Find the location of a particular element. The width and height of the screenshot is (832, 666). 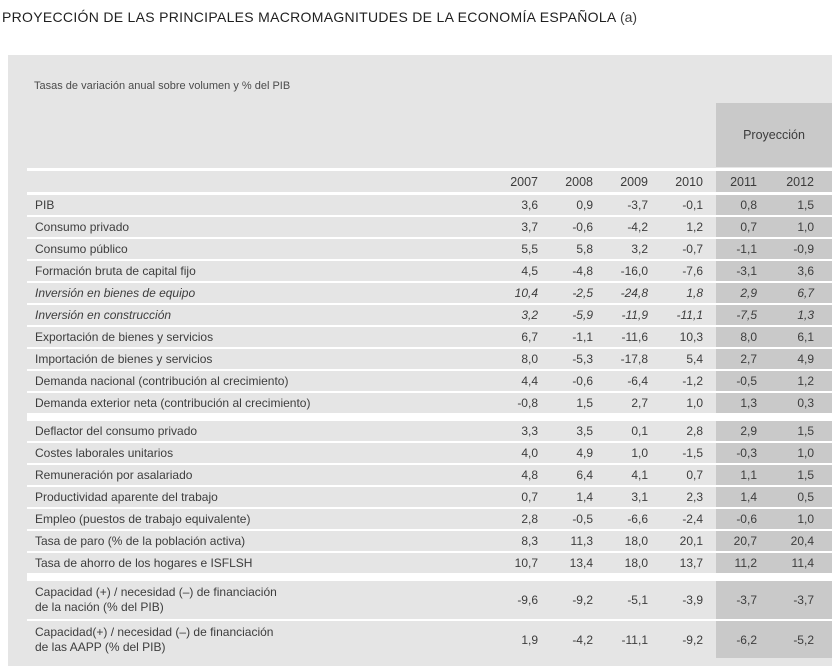

row-label: Empleo (puestos de trabajo equivalente) is located at coordinates (143, 518).